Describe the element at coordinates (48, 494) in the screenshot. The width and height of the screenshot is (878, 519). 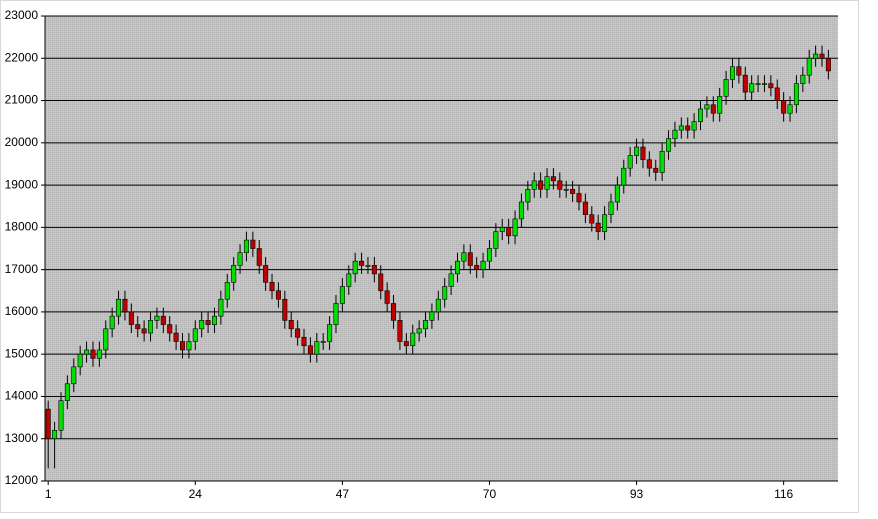
I see `x-tick-label: 1` at that location.